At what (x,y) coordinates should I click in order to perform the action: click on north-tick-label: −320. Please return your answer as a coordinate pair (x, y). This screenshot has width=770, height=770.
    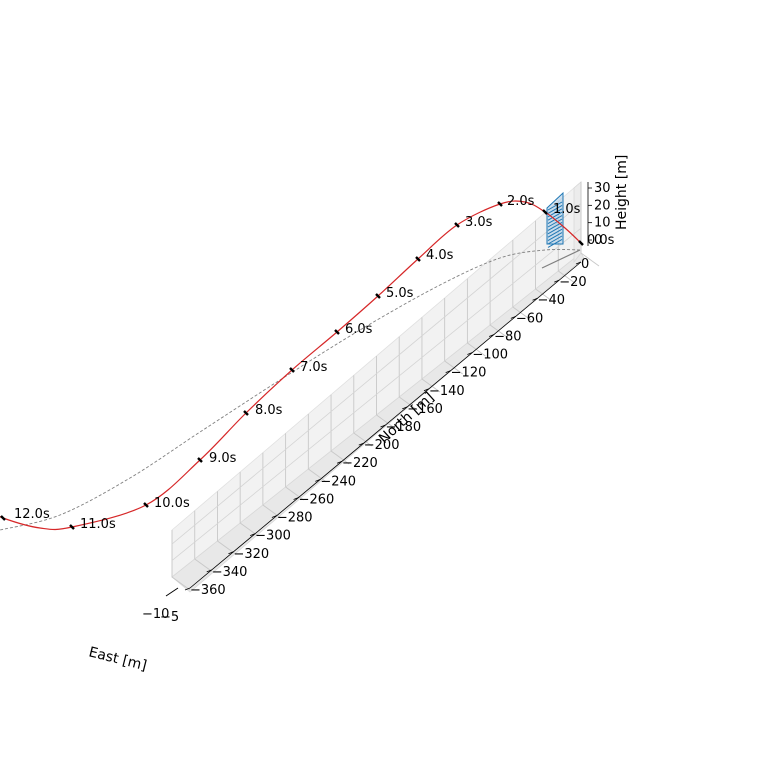
    Looking at the image, I should click on (251, 554).